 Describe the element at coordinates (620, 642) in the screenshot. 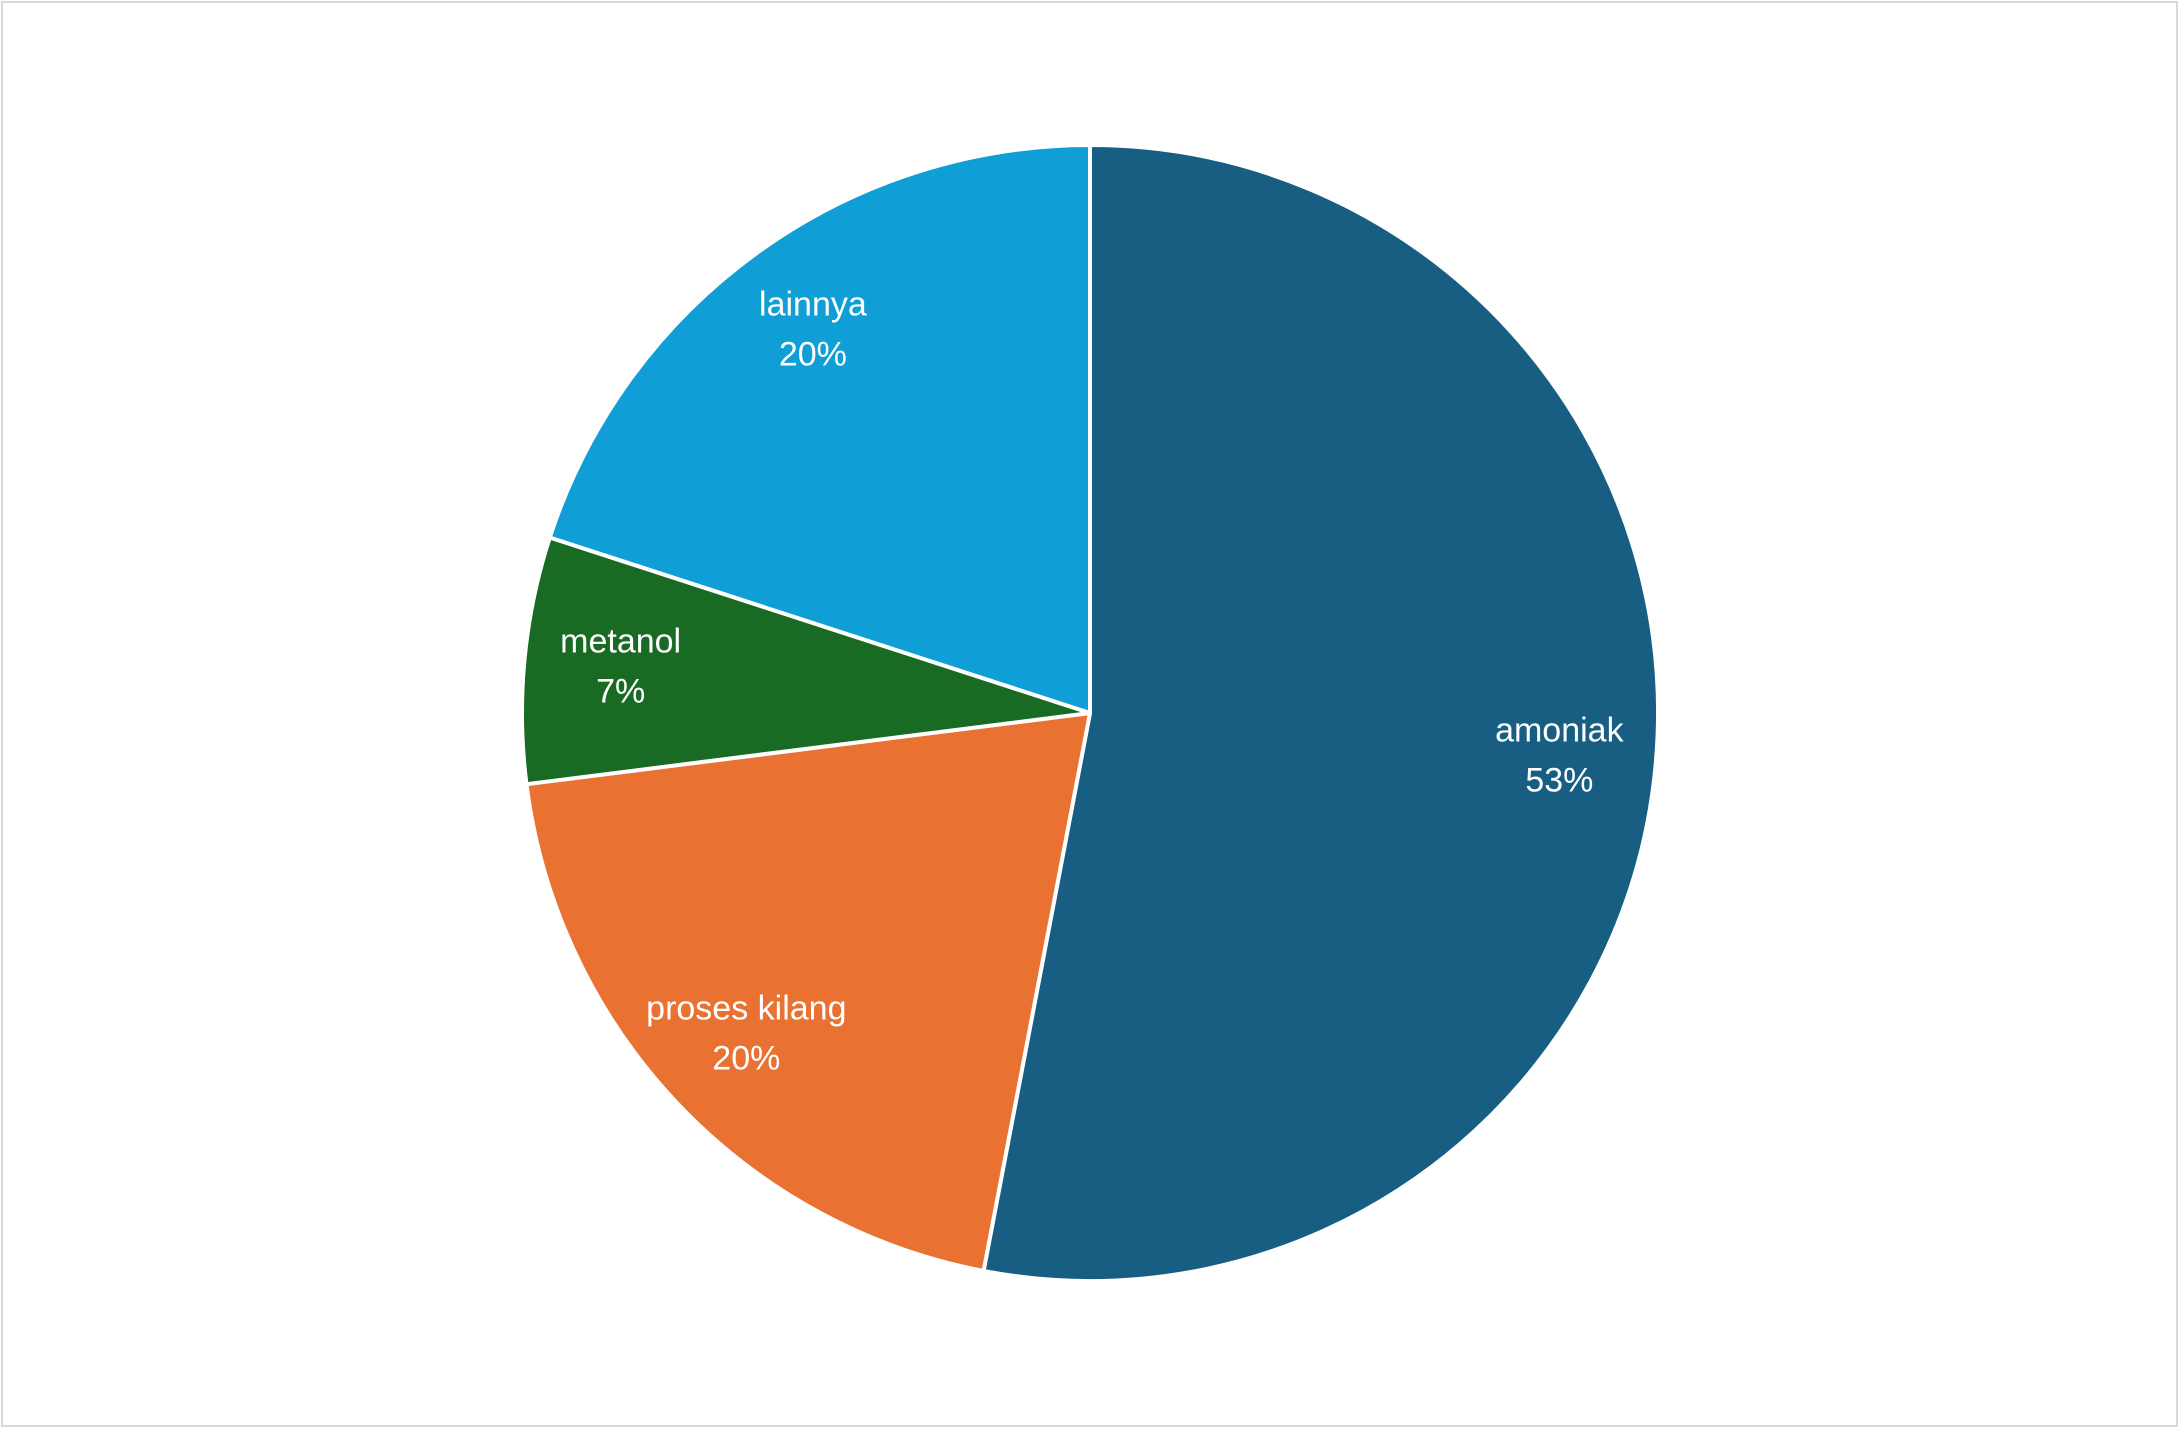

I see `slice-category-label: metanol` at that location.